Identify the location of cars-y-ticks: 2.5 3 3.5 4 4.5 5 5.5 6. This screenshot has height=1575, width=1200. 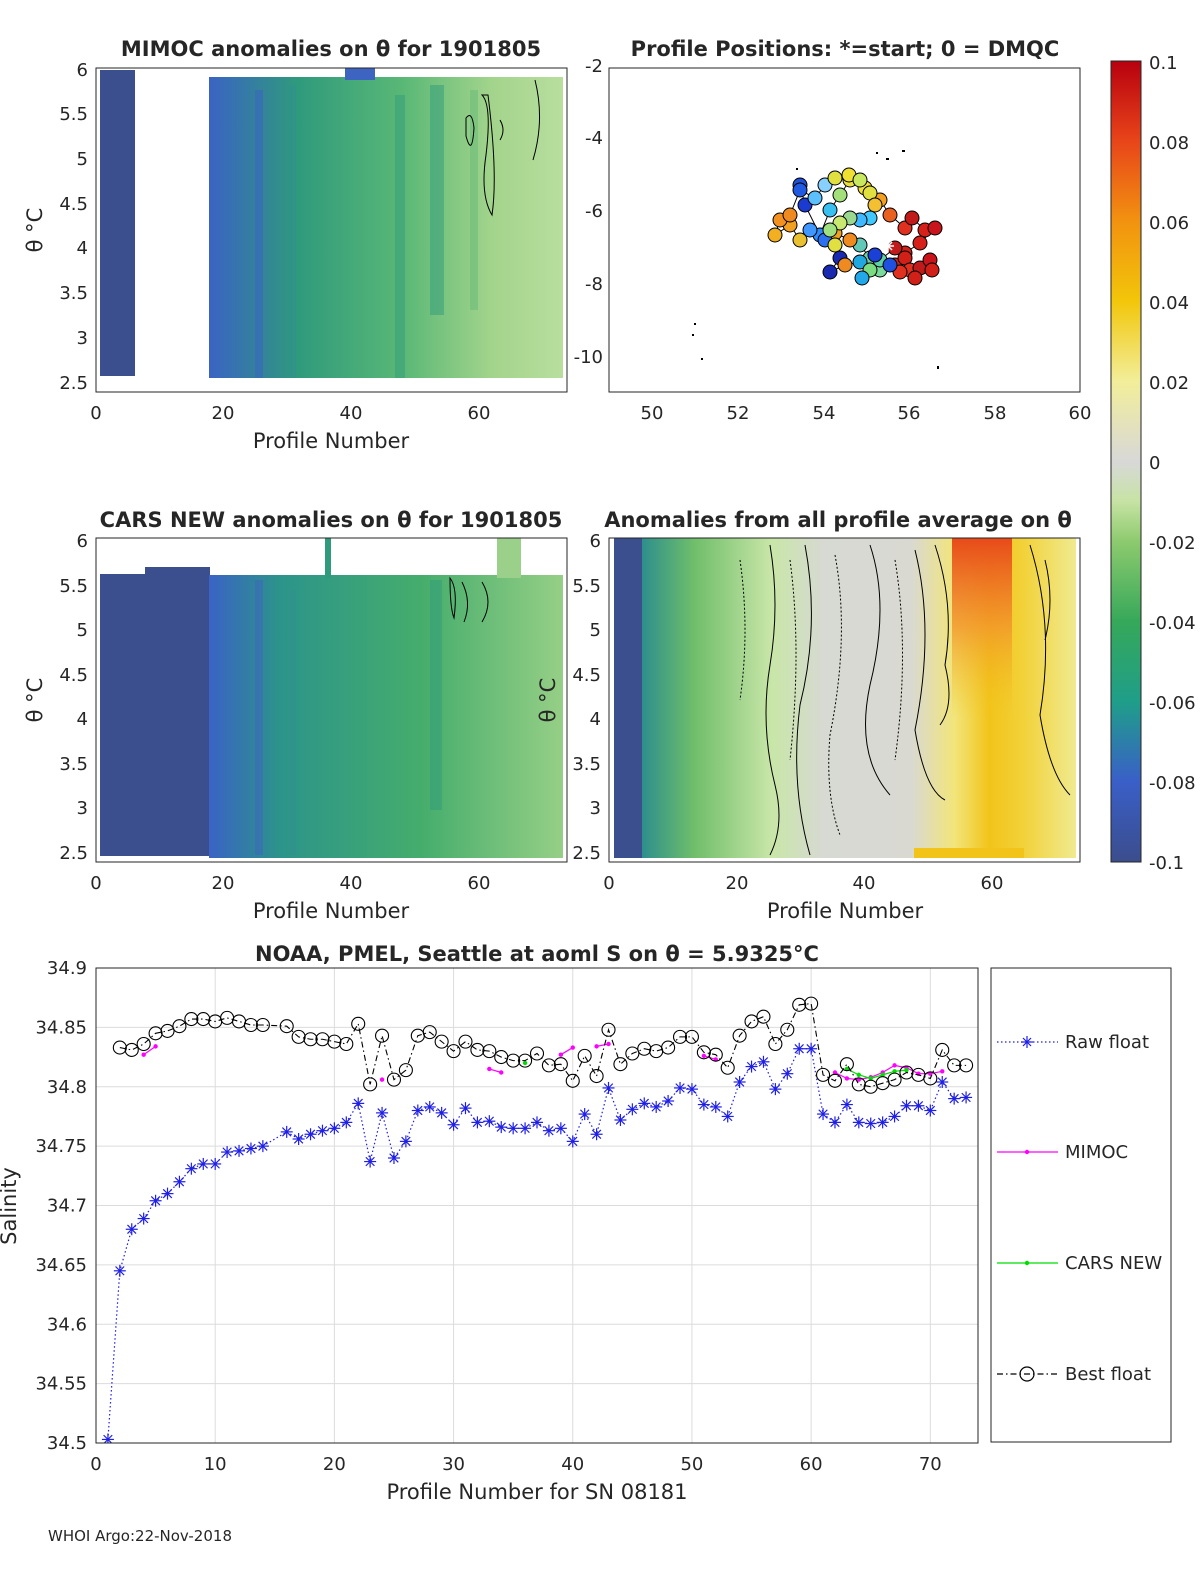
(73, 697).